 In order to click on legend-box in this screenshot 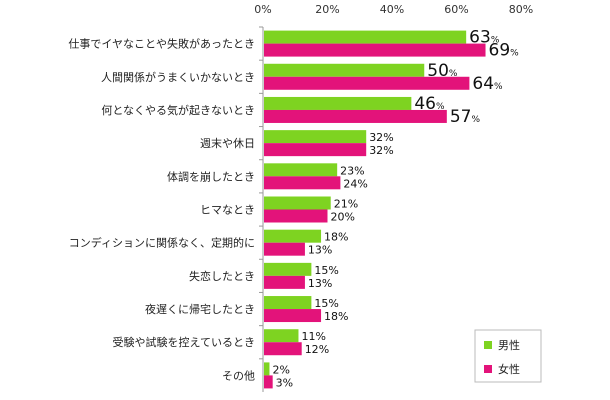, I will do `click(508, 356)`.